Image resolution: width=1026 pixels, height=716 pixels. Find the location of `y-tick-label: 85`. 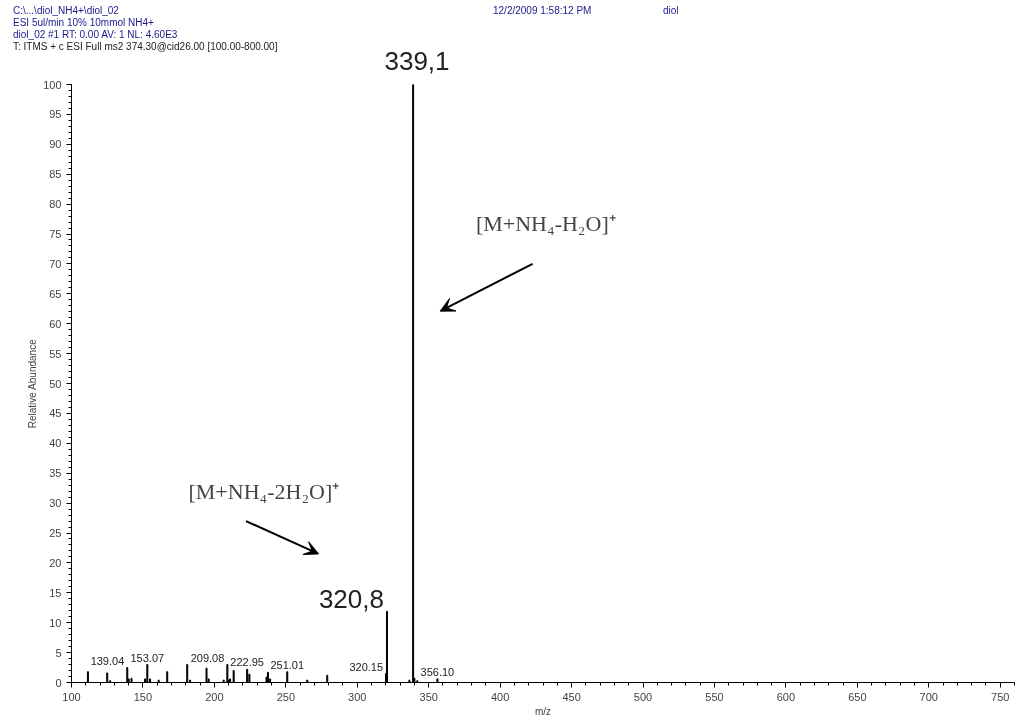

y-tick-label: 85 is located at coordinates (55, 174).